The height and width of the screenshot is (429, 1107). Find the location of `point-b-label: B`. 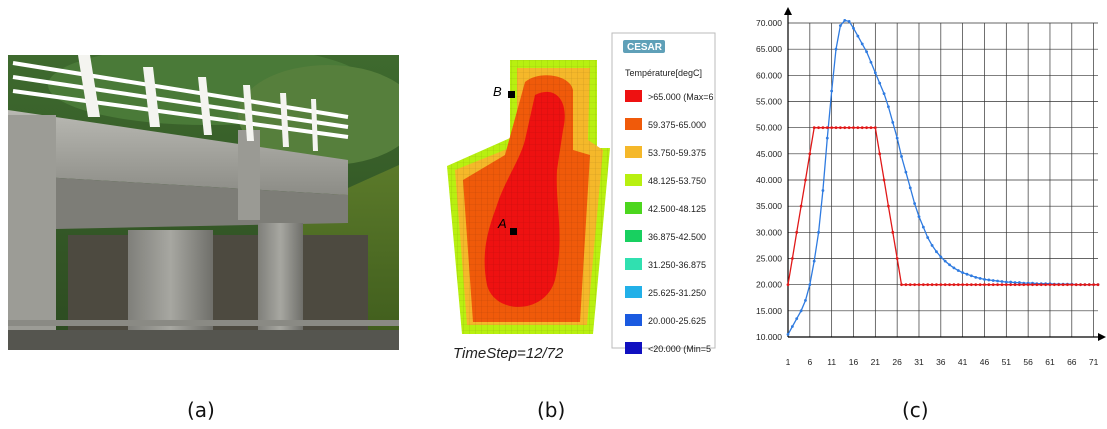

point-b-label: B is located at coordinates (497, 91).